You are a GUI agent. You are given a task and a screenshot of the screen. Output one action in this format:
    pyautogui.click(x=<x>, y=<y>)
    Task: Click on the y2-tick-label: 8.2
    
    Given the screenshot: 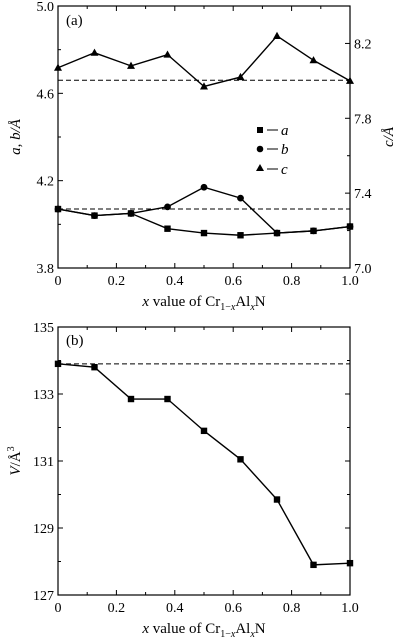 What is the action you would take?
    pyautogui.click(x=363, y=44)
    